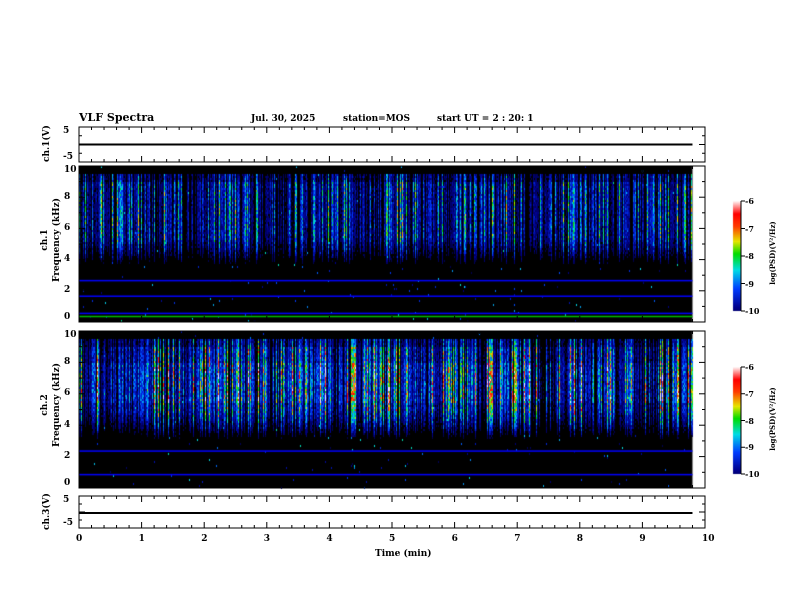 This screenshot has width=792, height=612. Describe the element at coordinates (67, 227) in the screenshot. I see `y-tick-label-ch1-spectrogram: 6` at that location.